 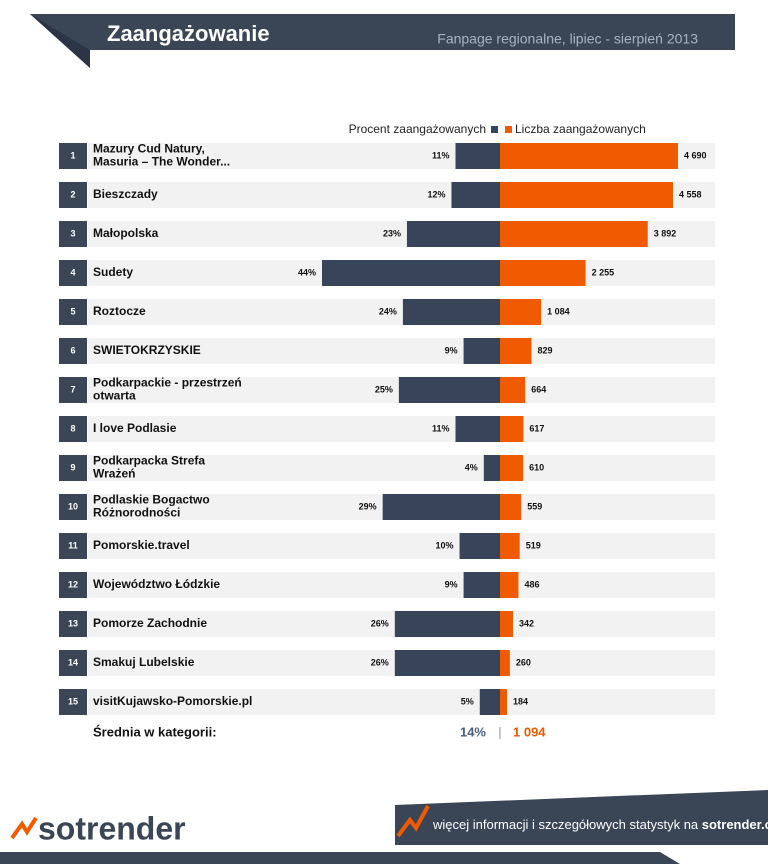 What do you see at coordinates (72, 233) in the screenshot?
I see `rank: 3` at bounding box center [72, 233].